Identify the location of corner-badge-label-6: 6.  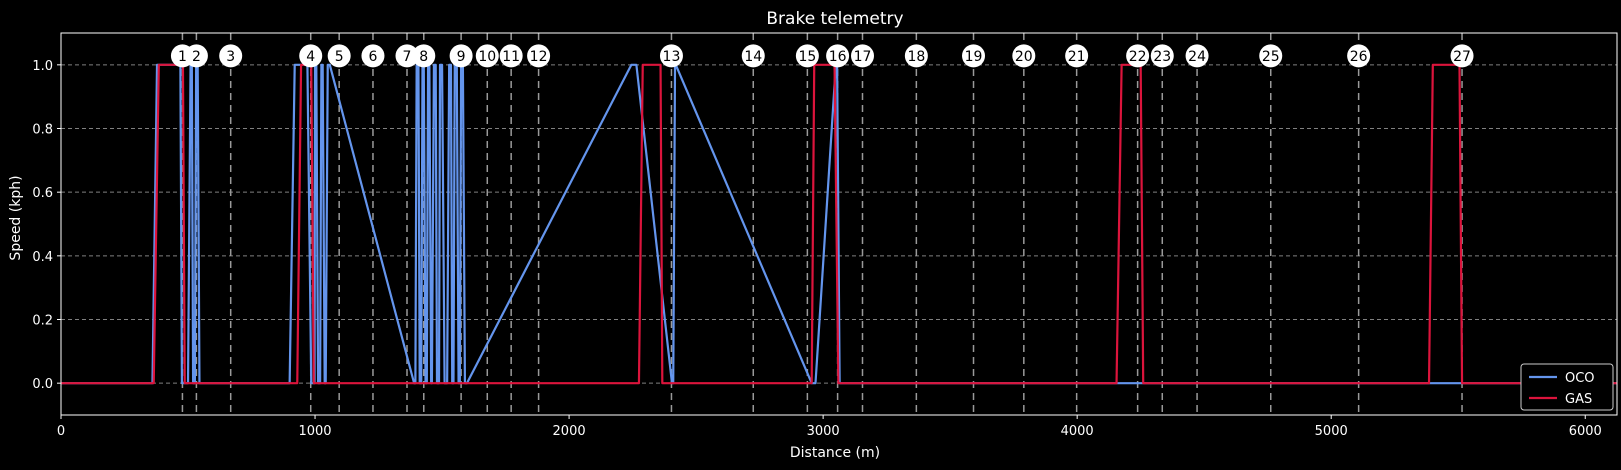
(373, 57).